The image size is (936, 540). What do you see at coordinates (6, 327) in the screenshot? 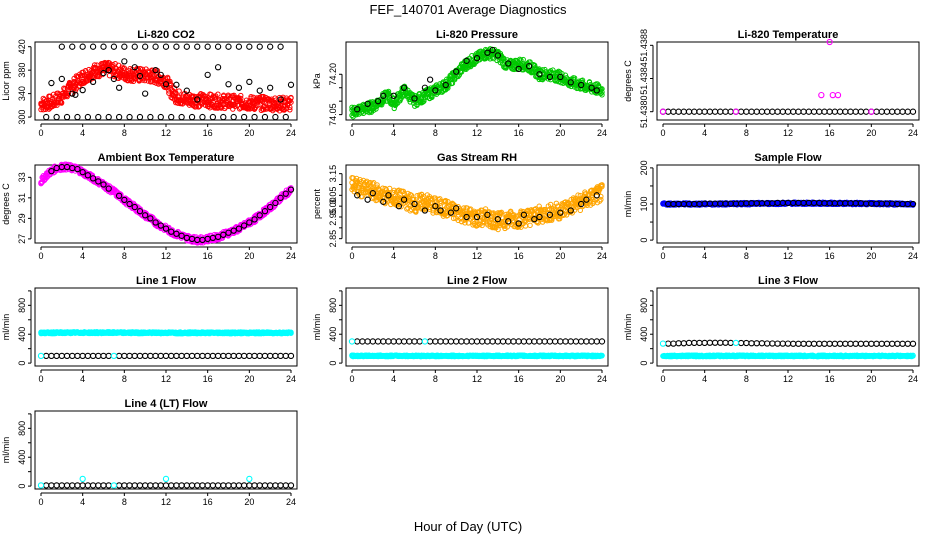
I see `y-axis-label: ml/min` at bounding box center [6, 327].